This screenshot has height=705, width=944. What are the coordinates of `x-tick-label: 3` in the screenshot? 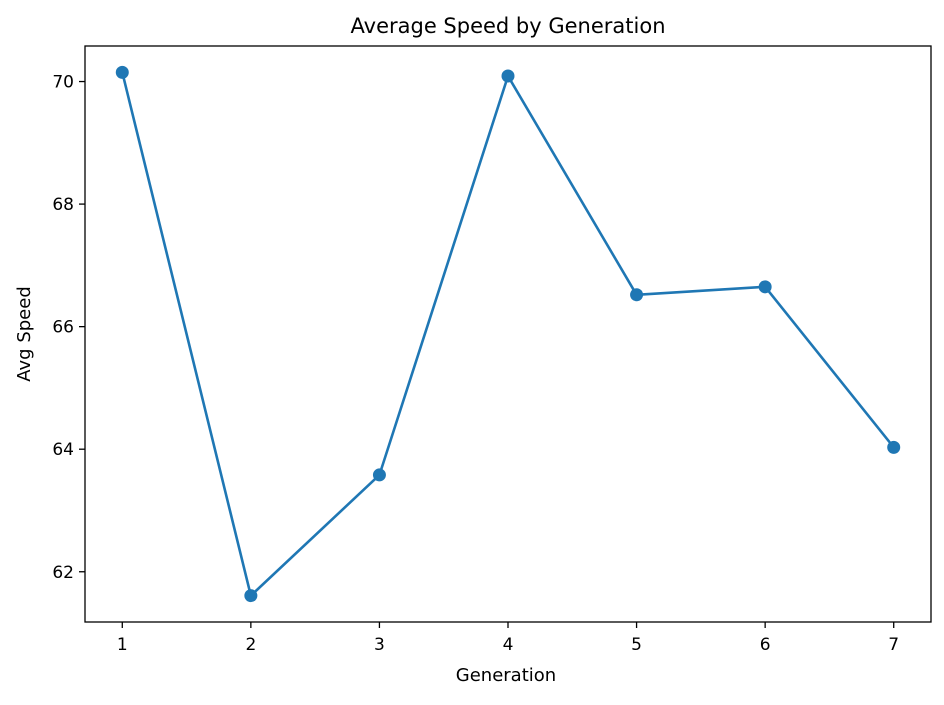 It's located at (379, 645).